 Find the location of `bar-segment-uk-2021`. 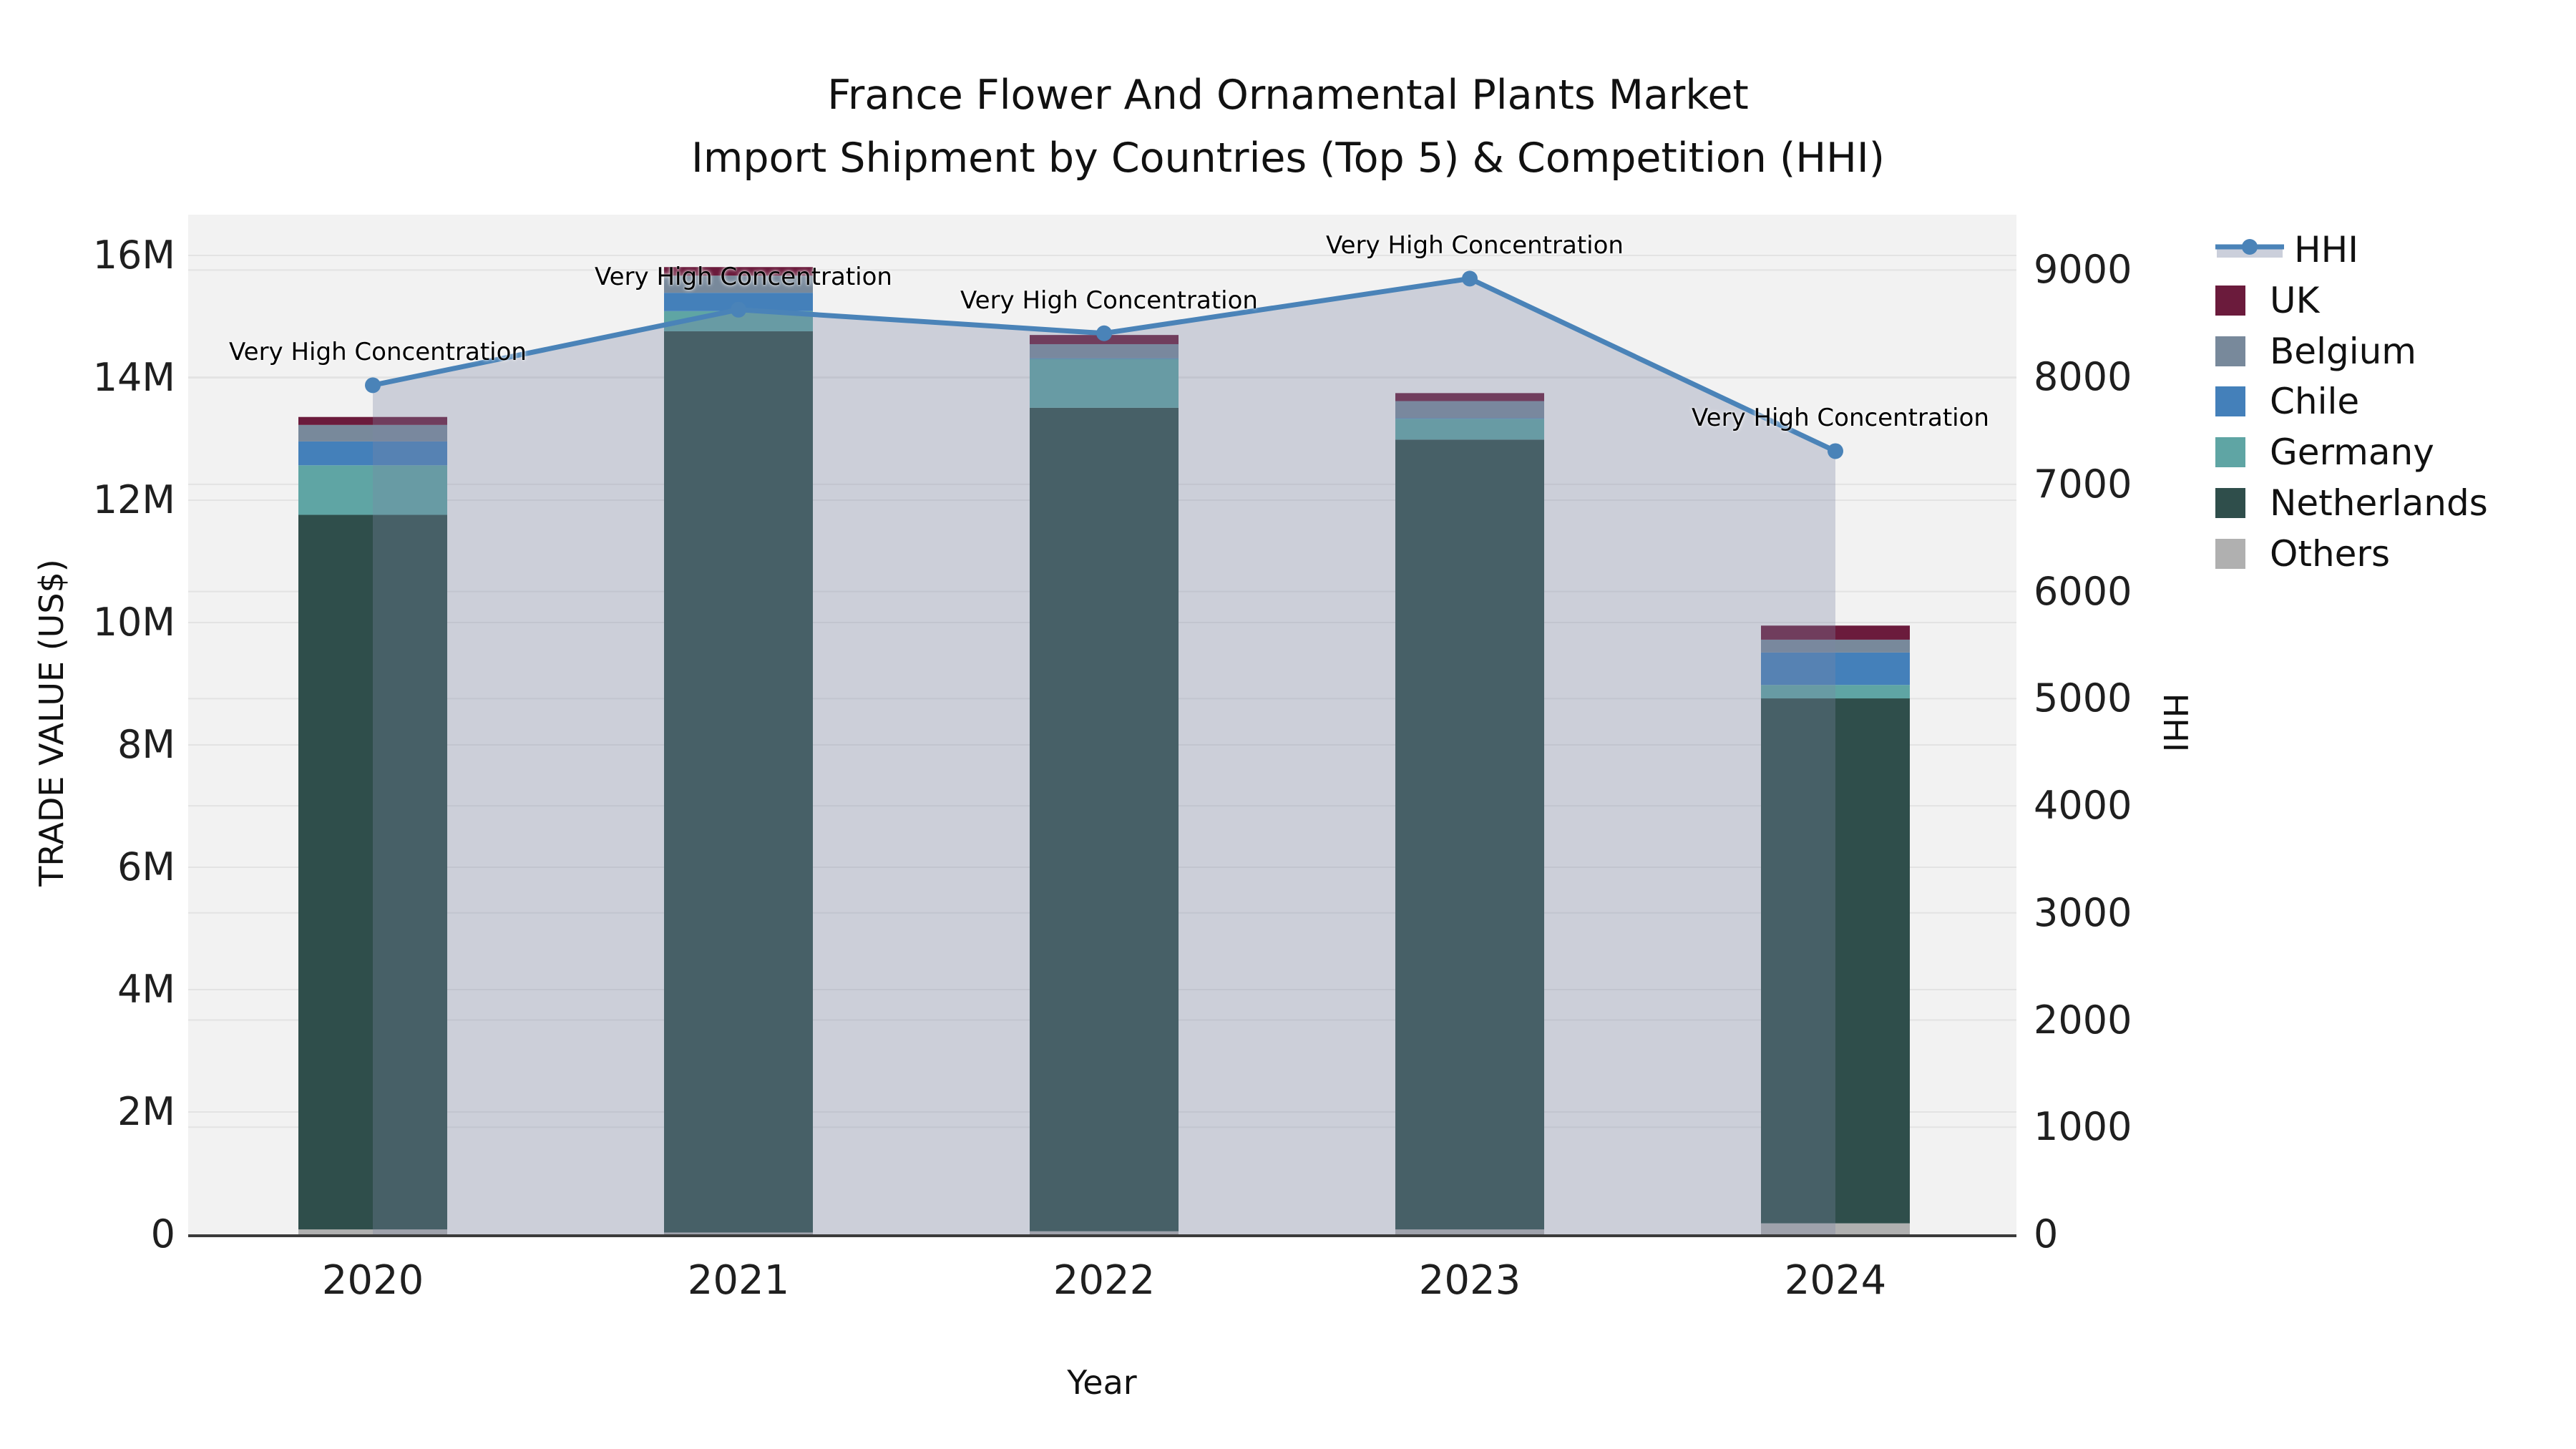

bar-segment-uk-2021 is located at coordinates (738, 271).